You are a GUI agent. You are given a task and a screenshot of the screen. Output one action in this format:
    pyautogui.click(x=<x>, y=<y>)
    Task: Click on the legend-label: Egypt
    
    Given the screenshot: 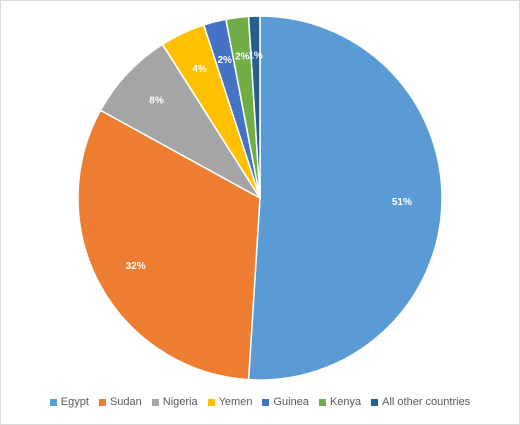 What is the action you would take?
    pyautogui.click(x=74, y=402)
    